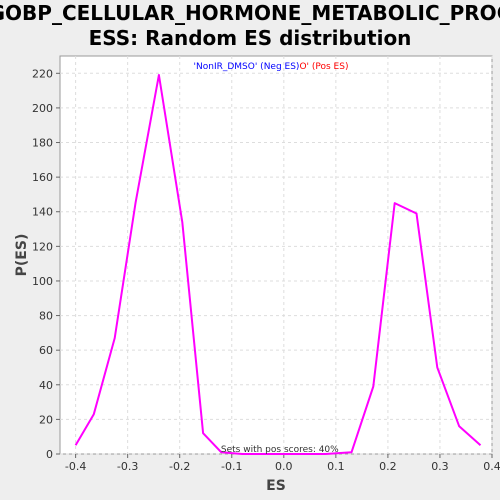  Describe the element at coordinates (284, 466) in the screenshot. I see `x-tick-label: 0.0` at that location.